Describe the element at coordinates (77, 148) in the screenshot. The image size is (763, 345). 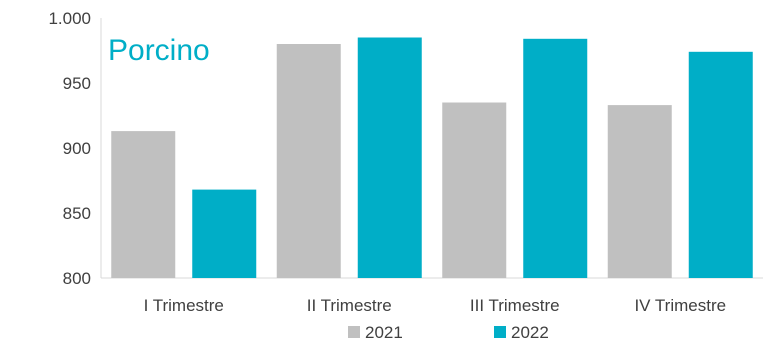
I see `y-tick-label: 900` at that location.